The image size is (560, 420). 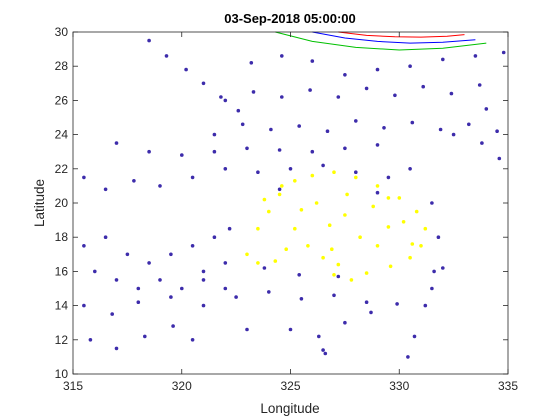 I want to click on y-tick-label: 22, so click(x=62, y=169).